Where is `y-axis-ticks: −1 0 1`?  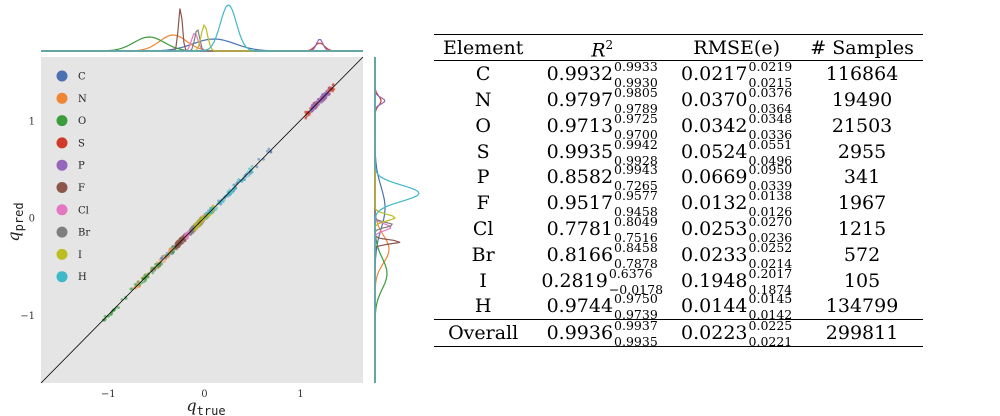
y-axis-ticks: −1 0 1 is located at coordinates (27, 219).